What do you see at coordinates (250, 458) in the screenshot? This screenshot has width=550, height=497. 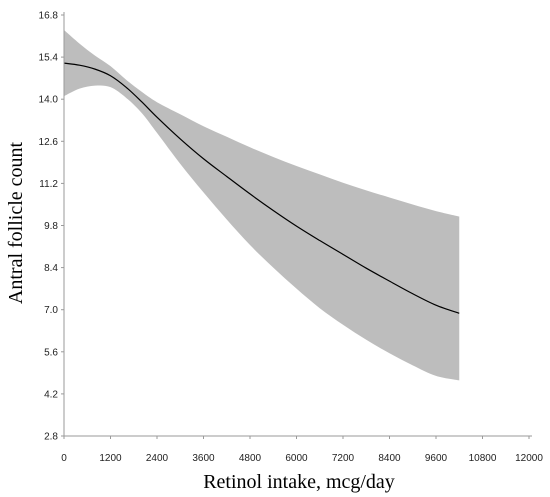 I see `x-tick-label: 4800` at bounding box center [250, 458].